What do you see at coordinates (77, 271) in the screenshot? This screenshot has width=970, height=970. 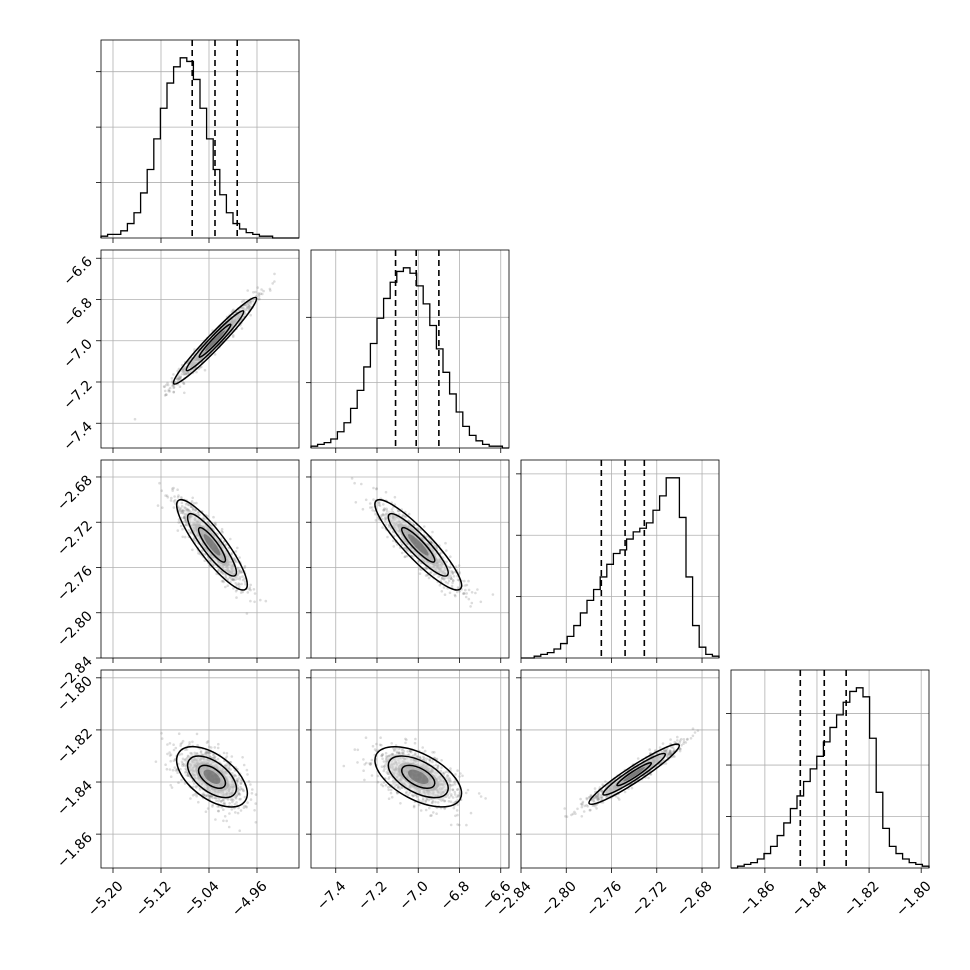 I see `y-tick-label: −6.6` at bounding box center [77, 271].